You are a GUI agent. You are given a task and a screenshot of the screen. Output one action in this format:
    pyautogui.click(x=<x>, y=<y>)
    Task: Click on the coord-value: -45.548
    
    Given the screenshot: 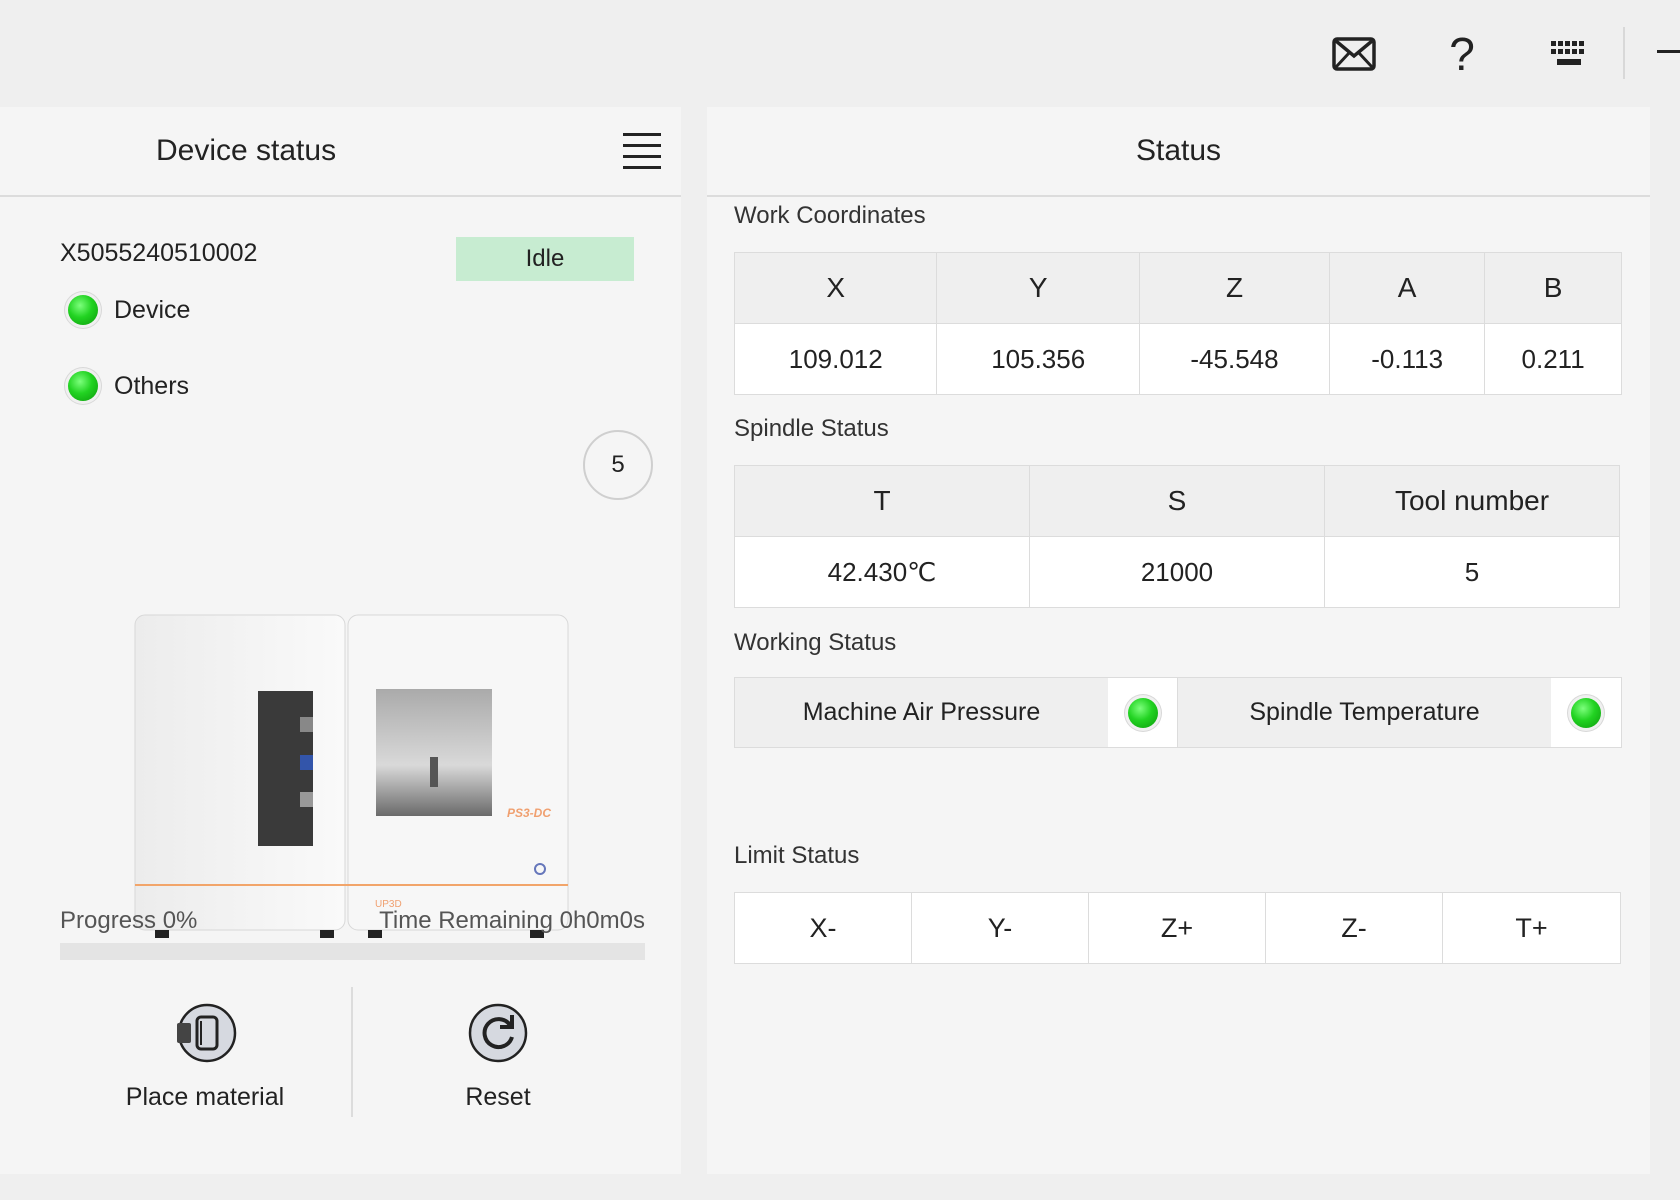 What is the action you would take?
    pyautogui.click(x=1234, y=359)
    